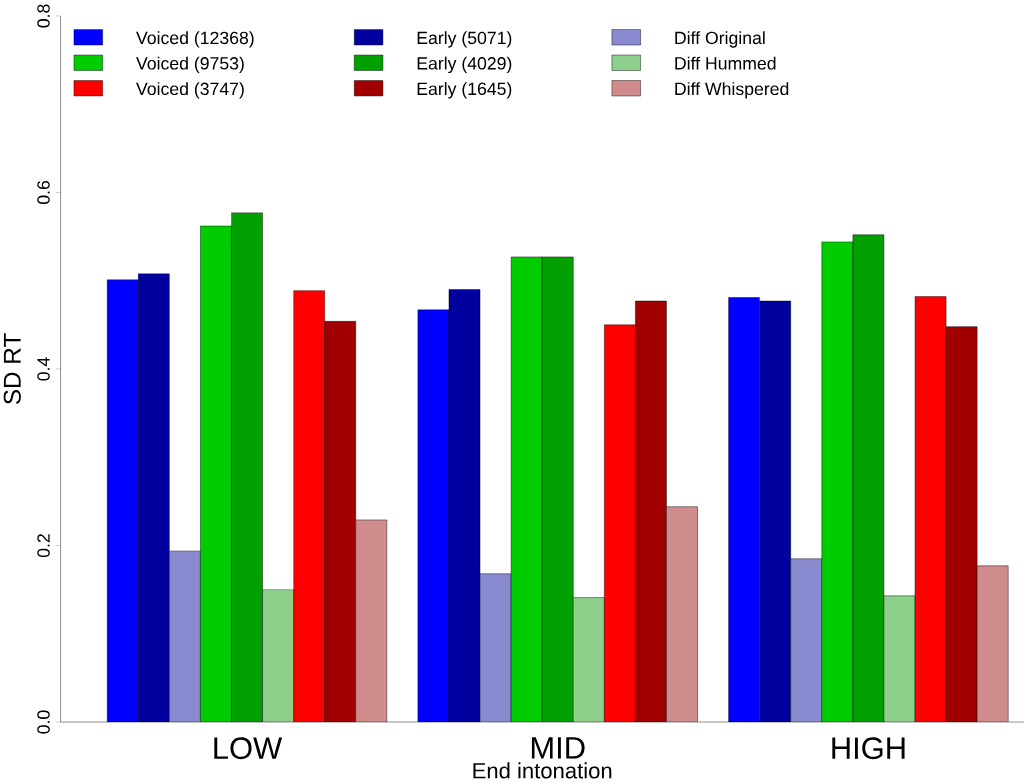 The height and width of the screenshot is (782, 1024). Describe the element at coordinates (190, 64) in the screenshot. I see `legend-label: Voiced (9753)` at that location.